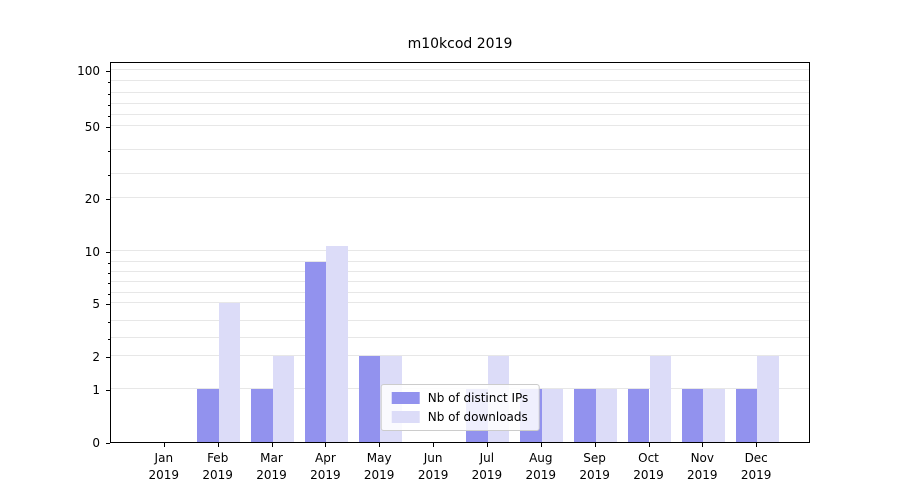  Describe the element at coordinates (692, 415) in the screenshot. I see `bar-ips-nov` at that location.